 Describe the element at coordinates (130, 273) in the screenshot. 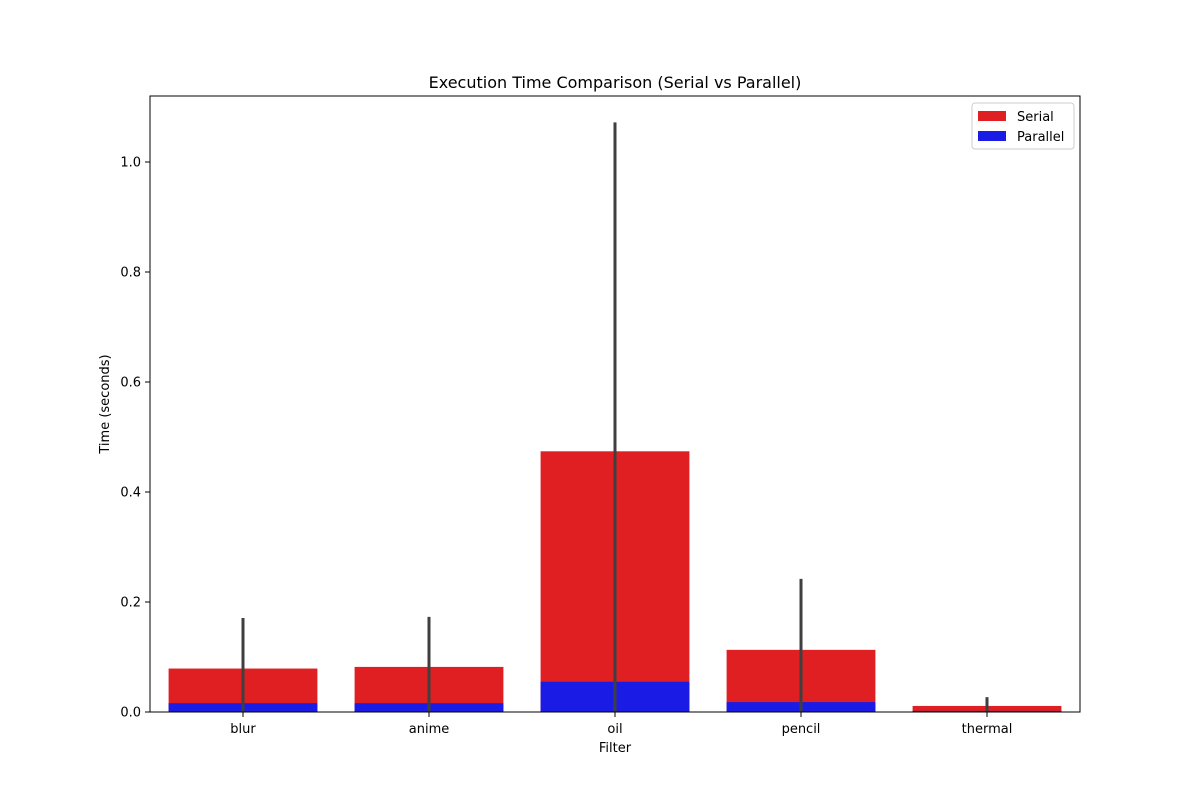

I see `y-tick-label-4: 0.8` at that location.